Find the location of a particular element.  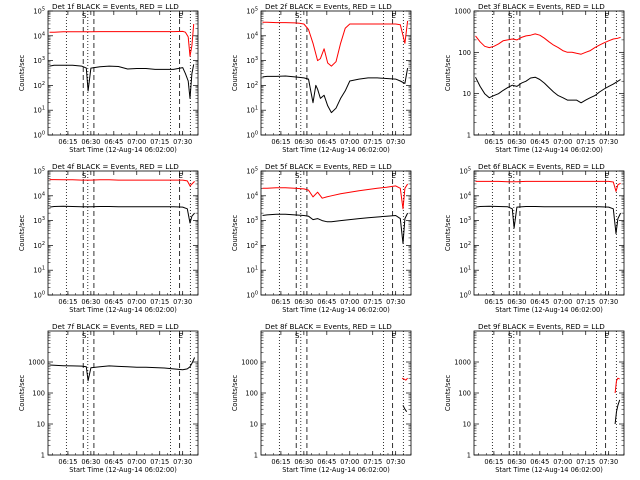

y-tick-label: 105 is located at coordinates (39, 11).